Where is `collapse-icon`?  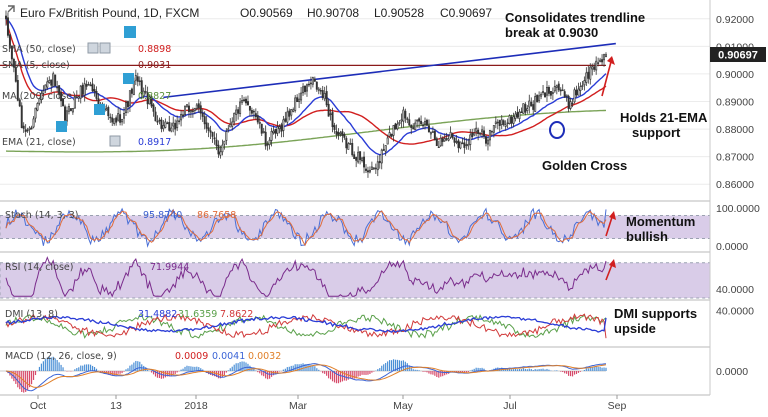
collapse-icon is located at coordinates (11, 9).